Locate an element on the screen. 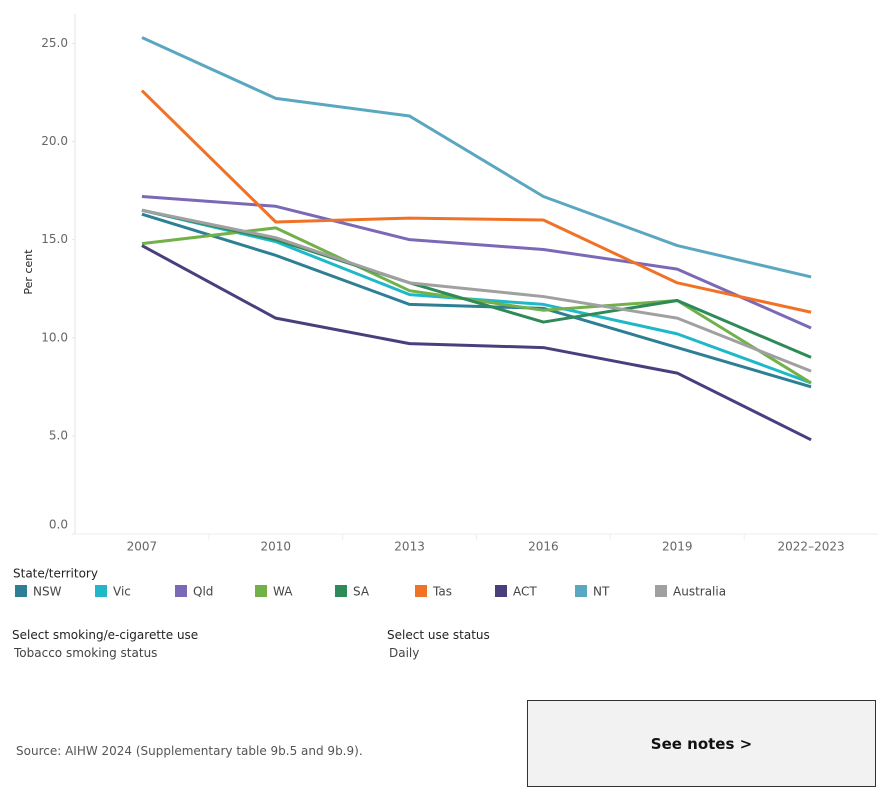 The width and height of the screenshot is (890, 800). control-value: Daily is located at coordinates (404, 653).